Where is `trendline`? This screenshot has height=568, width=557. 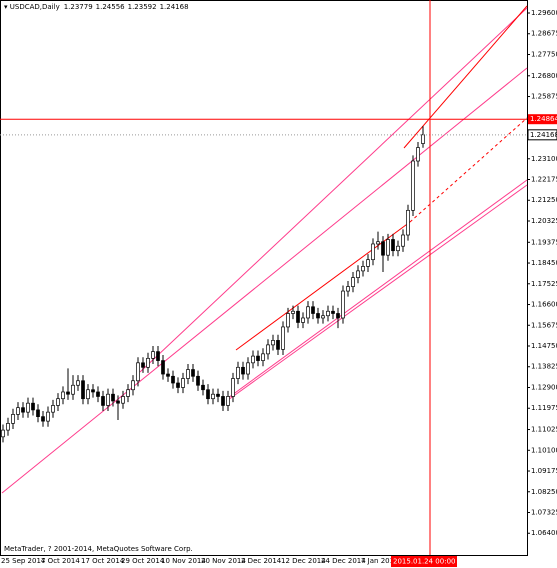
trendline is located at coordinates (323, 286).